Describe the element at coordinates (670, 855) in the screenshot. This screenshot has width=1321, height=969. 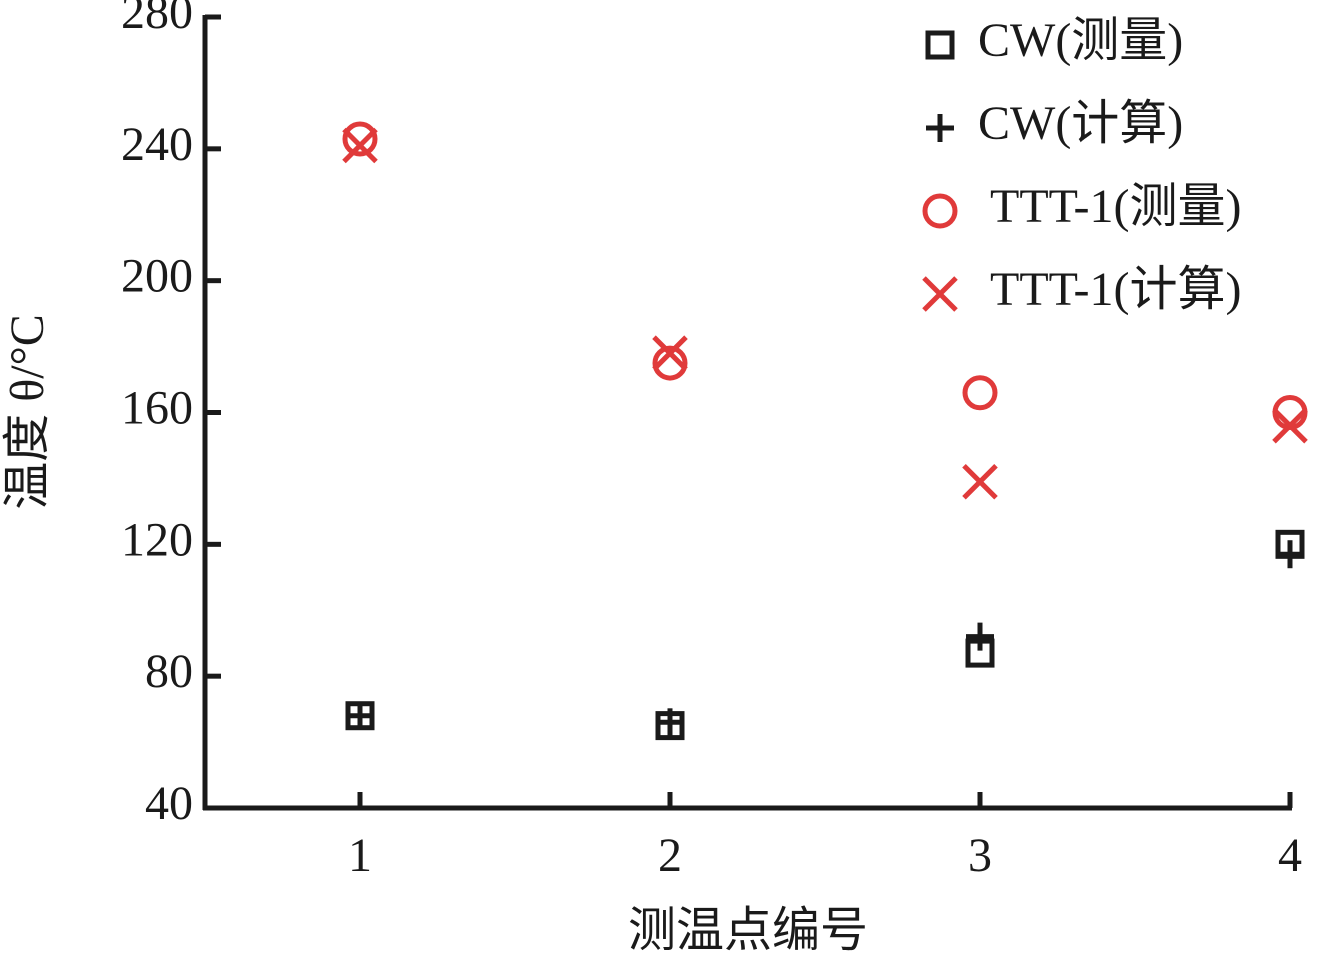
I see `x-tick-label: 2` at that location.